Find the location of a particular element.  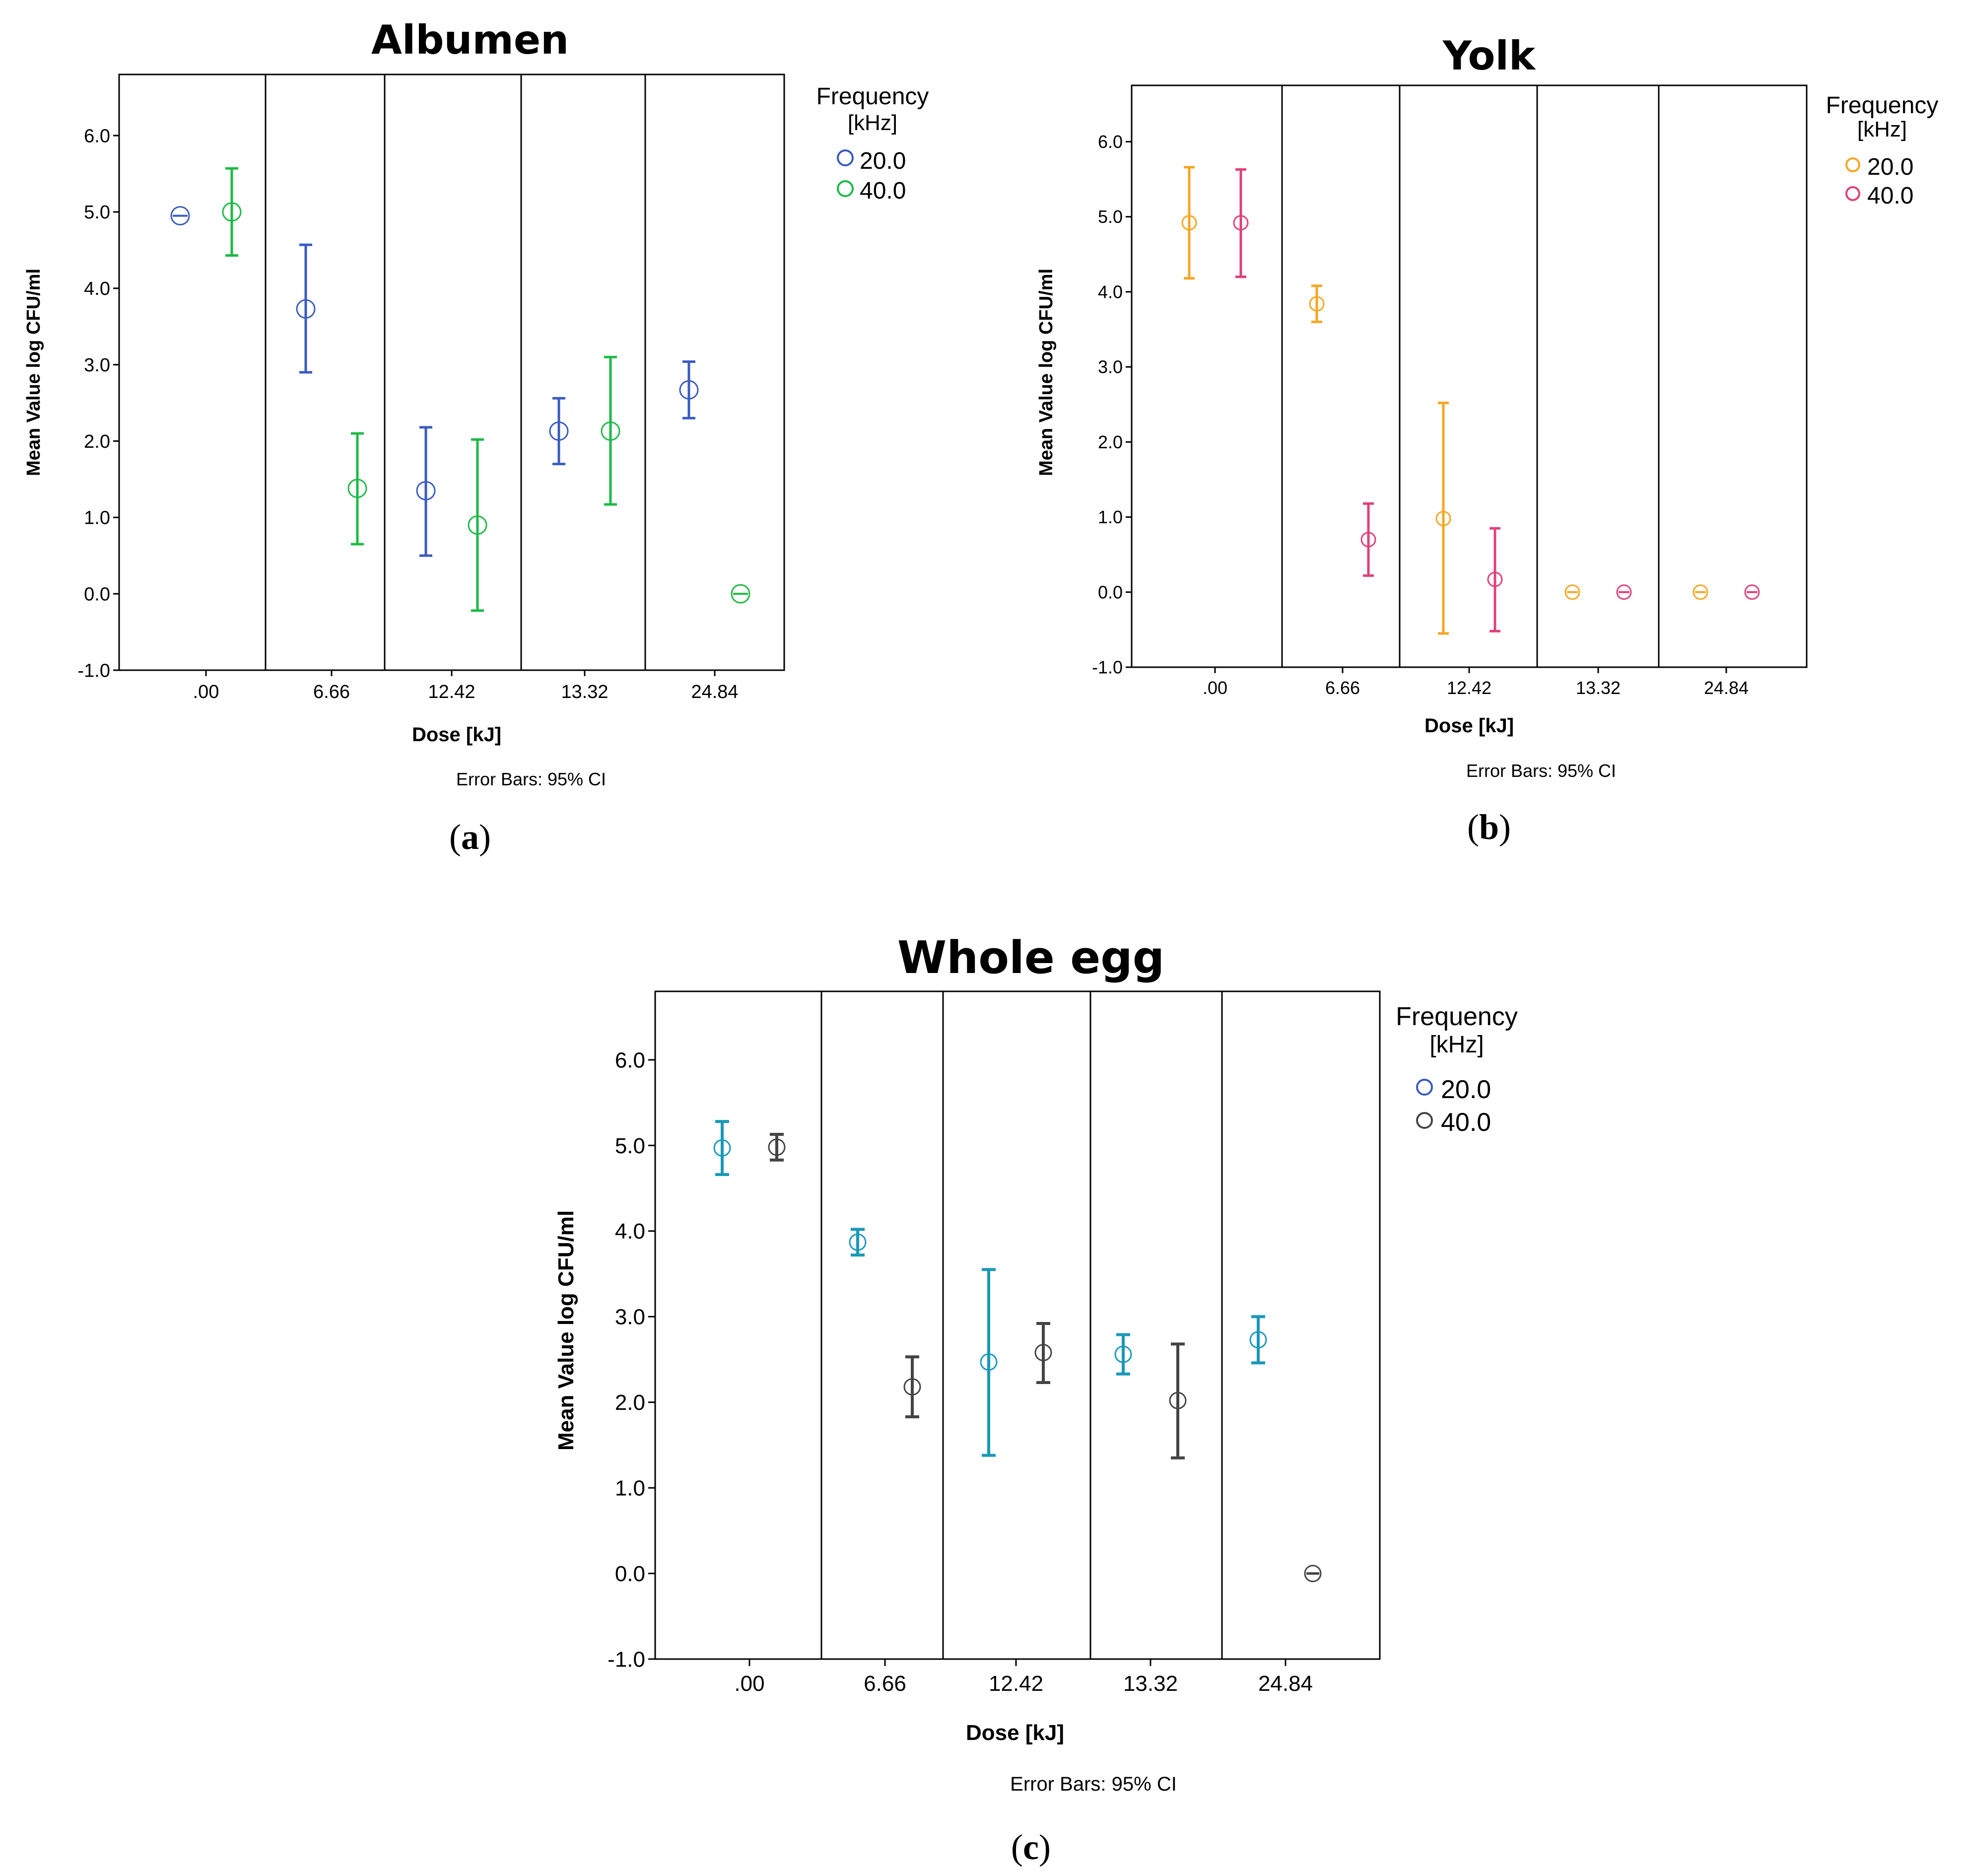

y-tick-label: 2.0 is located at coordinates (1110, 442).